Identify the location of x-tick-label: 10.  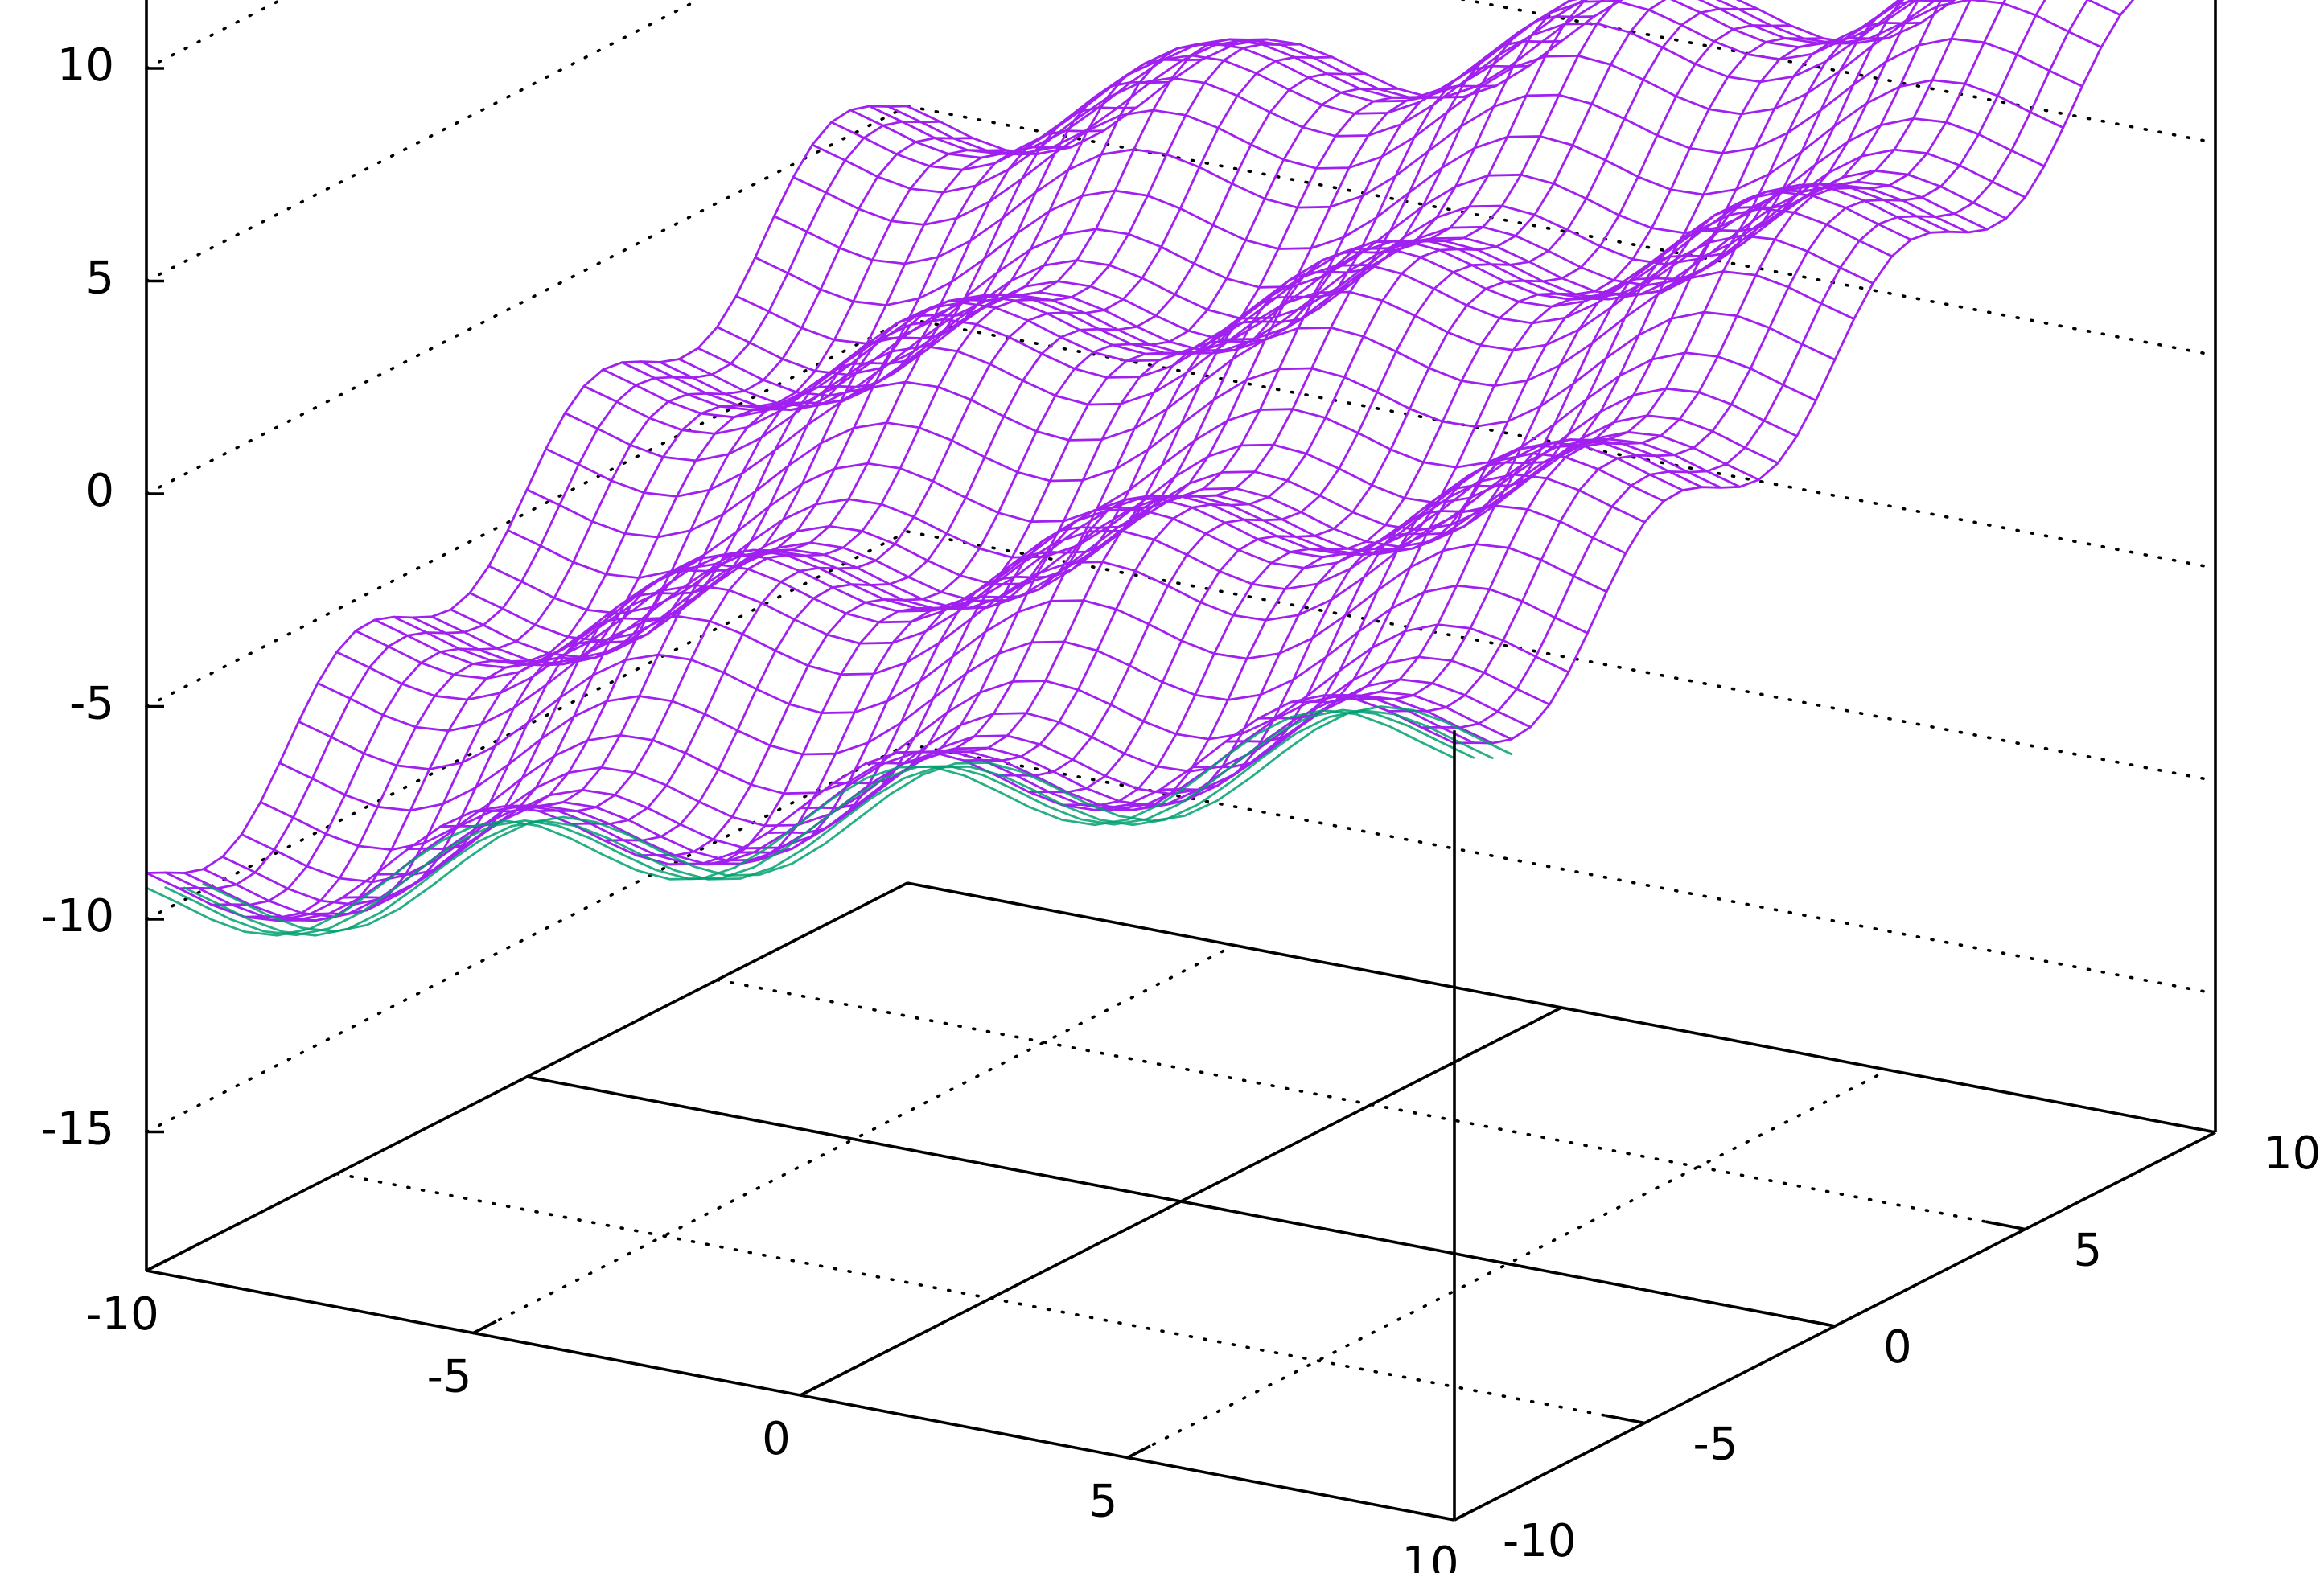
(1430, 1555).